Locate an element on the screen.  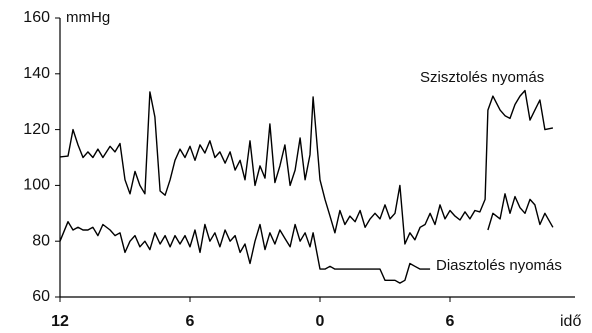
y-tick-label: 140 is located at coordinates (36, 73).